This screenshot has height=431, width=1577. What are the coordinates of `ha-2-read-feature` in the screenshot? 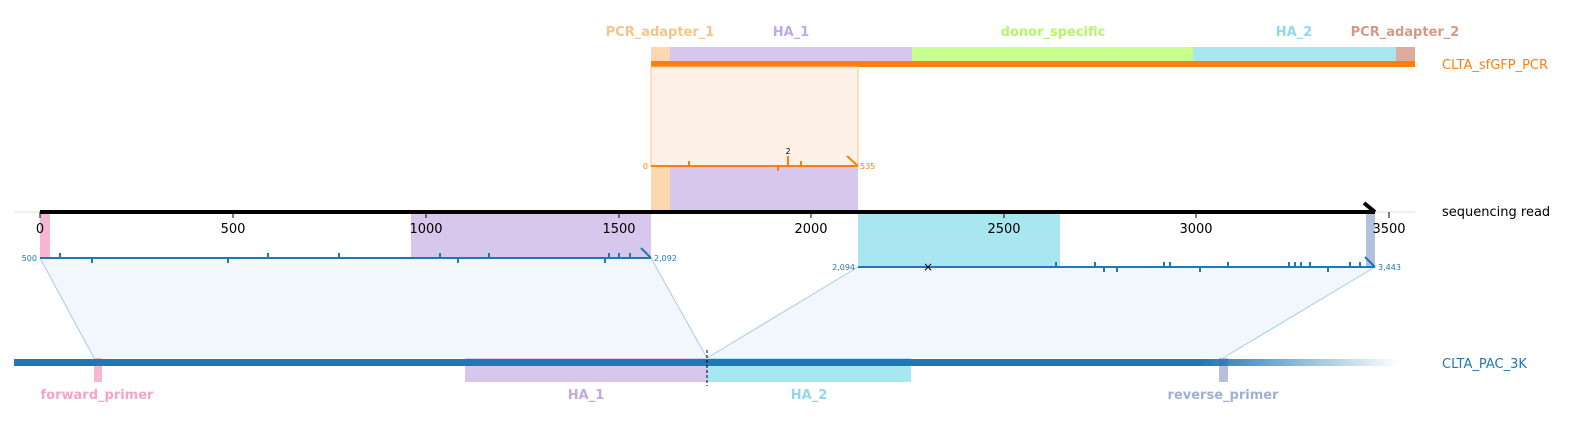 It's located at (959, 239).